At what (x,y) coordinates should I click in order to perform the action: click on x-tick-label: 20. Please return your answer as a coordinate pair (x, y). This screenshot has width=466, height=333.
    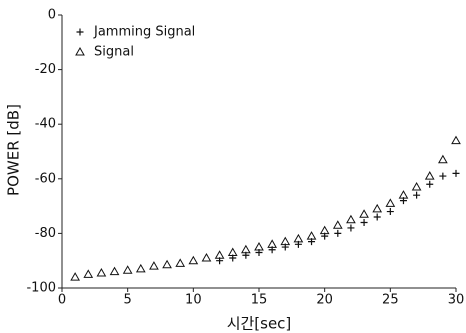
    Looking at the image, I should click on (324, 300).